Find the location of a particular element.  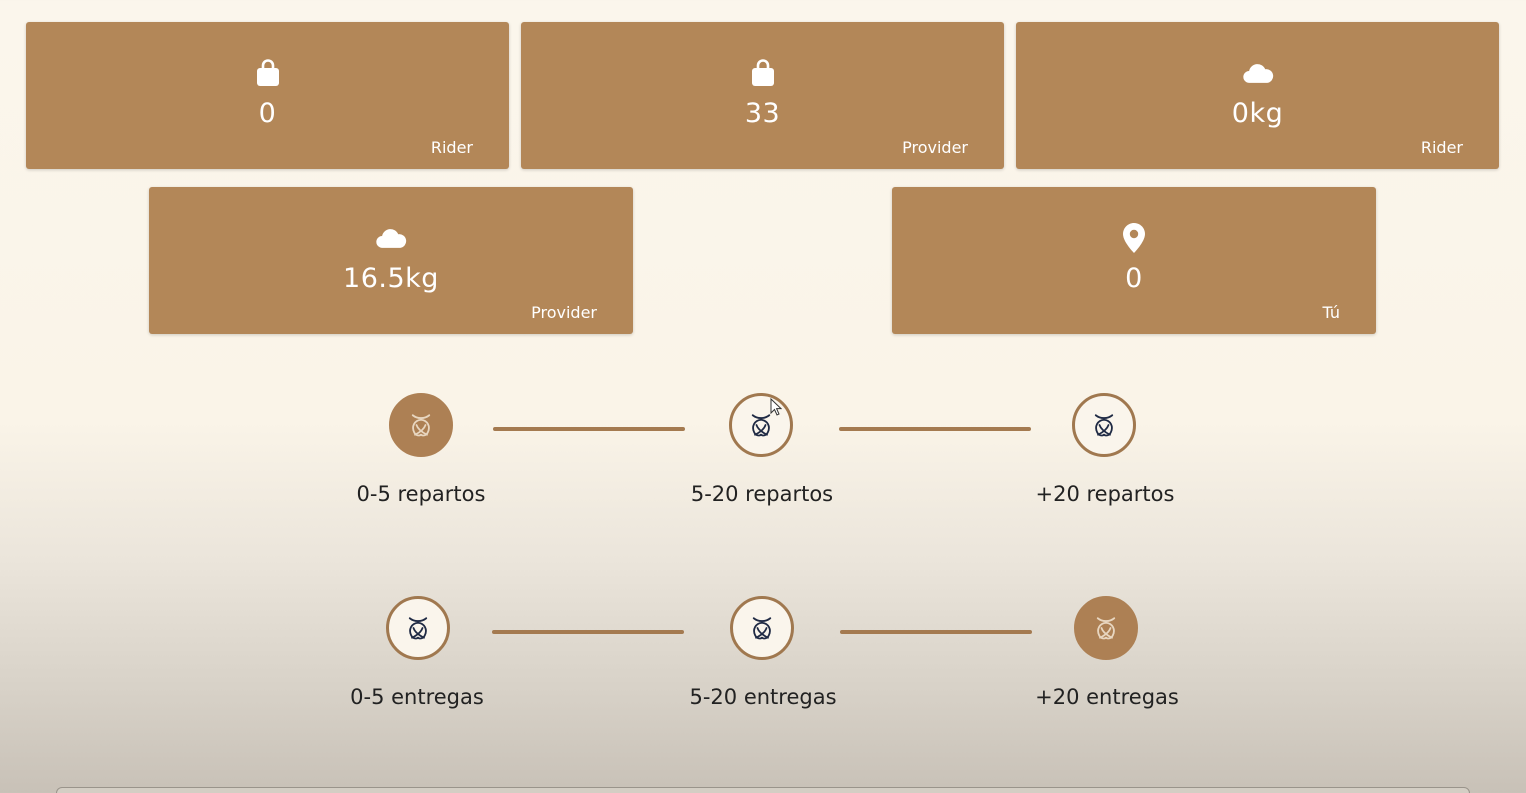

level-label: 0-5 repartos is located at coordinates (421, 494).